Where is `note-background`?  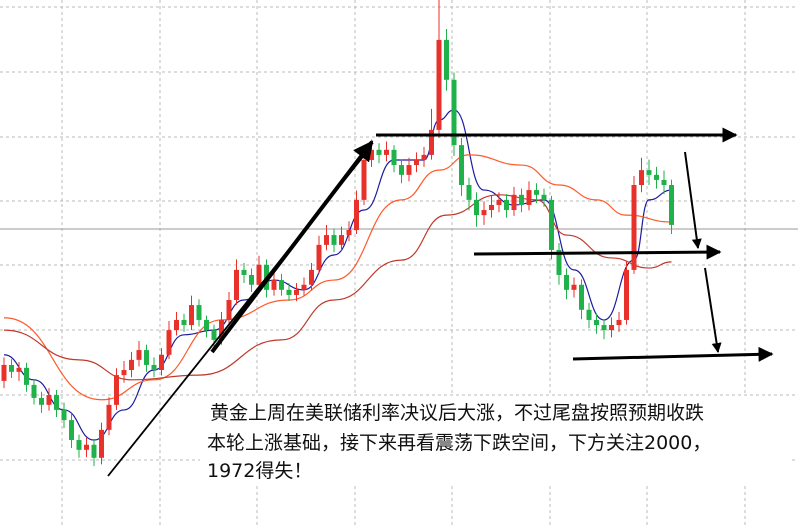
note-background is located at coordinates (495, 440).